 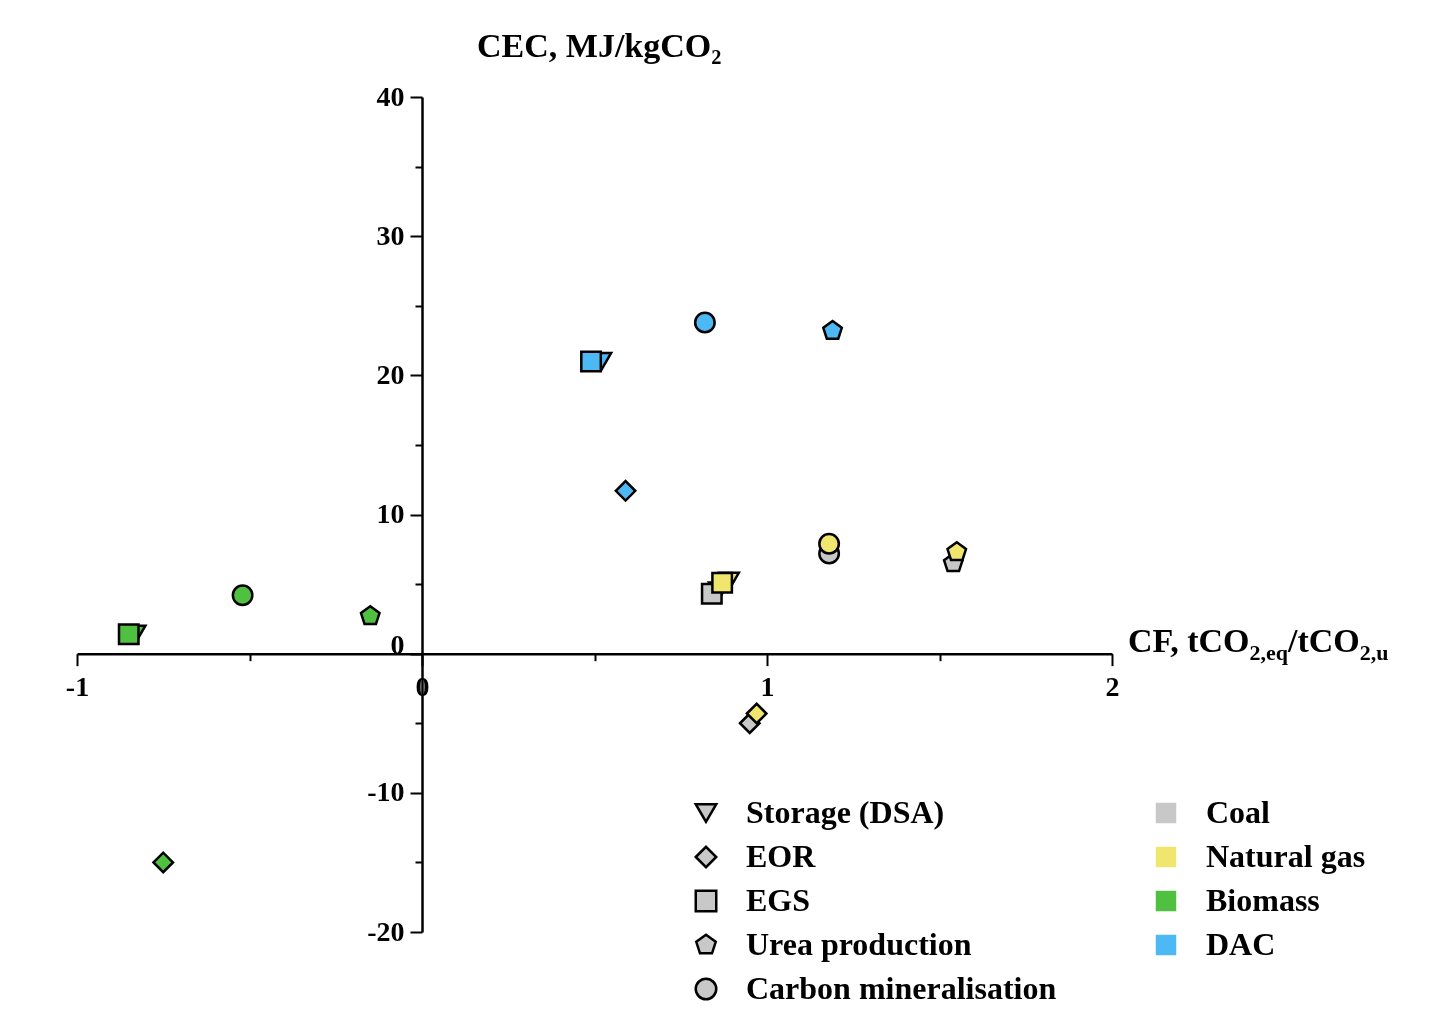 I want to click on y-tick-label: 10, so click(x=390, y=513).